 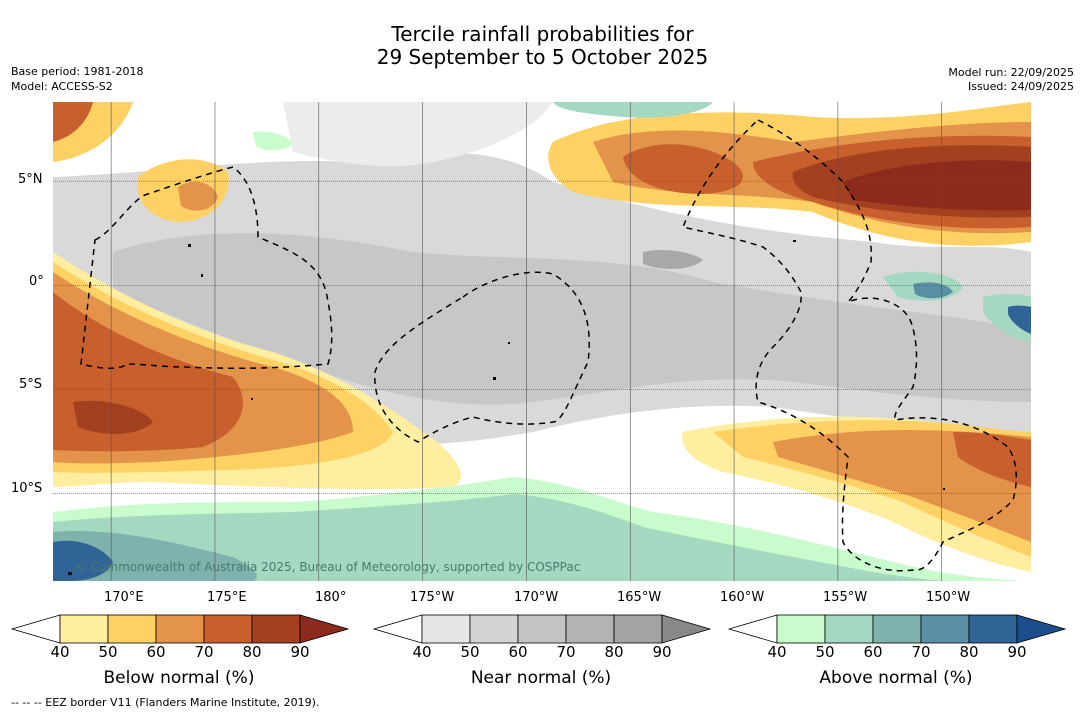 What do you see at coordinates (83, 560) in the screenshot?
I see `above-normal-south-core` at bounding box center [83, 560].